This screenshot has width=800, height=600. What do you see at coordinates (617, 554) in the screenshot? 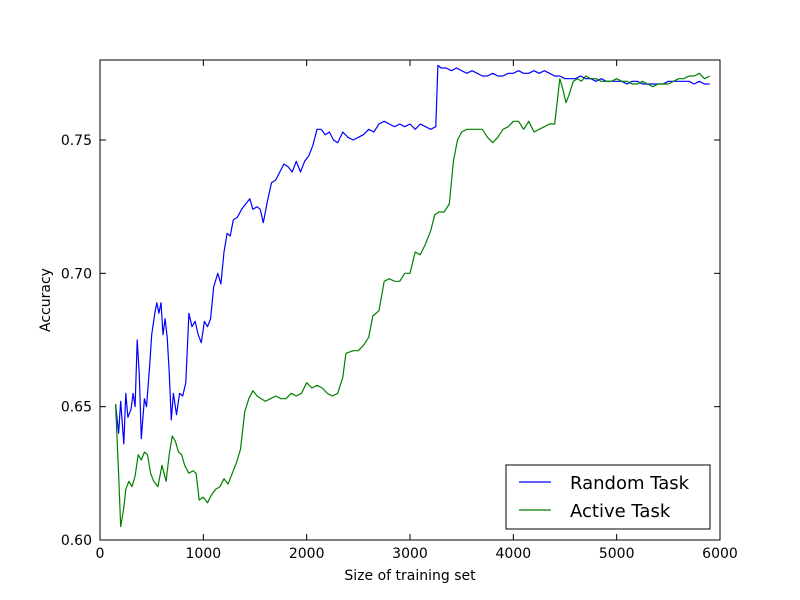
I see `x-tick-label: 5000` at bounding box center [617, 554].